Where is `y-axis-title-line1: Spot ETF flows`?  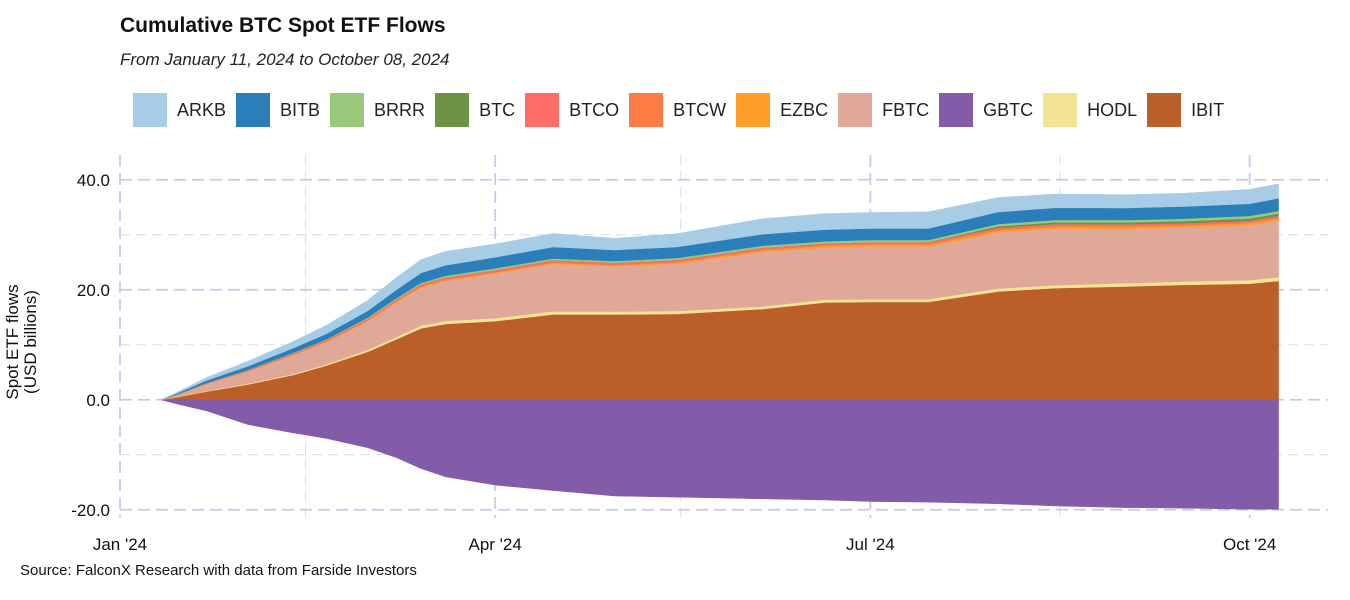
y-axis-title-line1: Spot ETF flows is located at coordinates (12, 342).